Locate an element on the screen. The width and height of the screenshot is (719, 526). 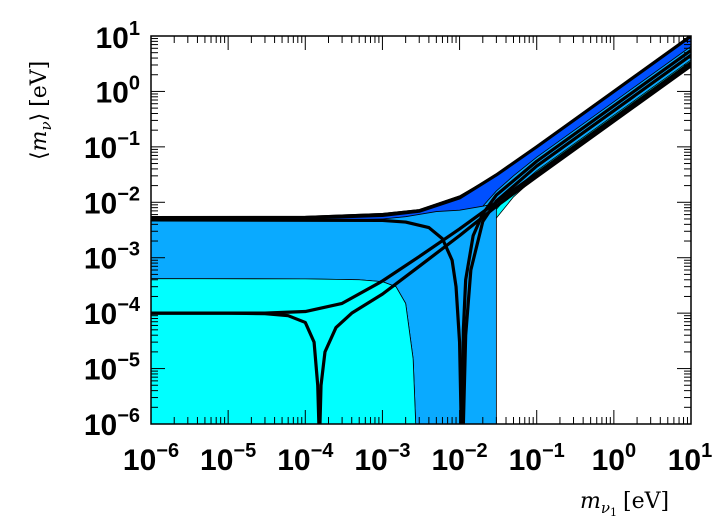
x-tick-label-exponent: −4 is located at coordinates (323, 451).